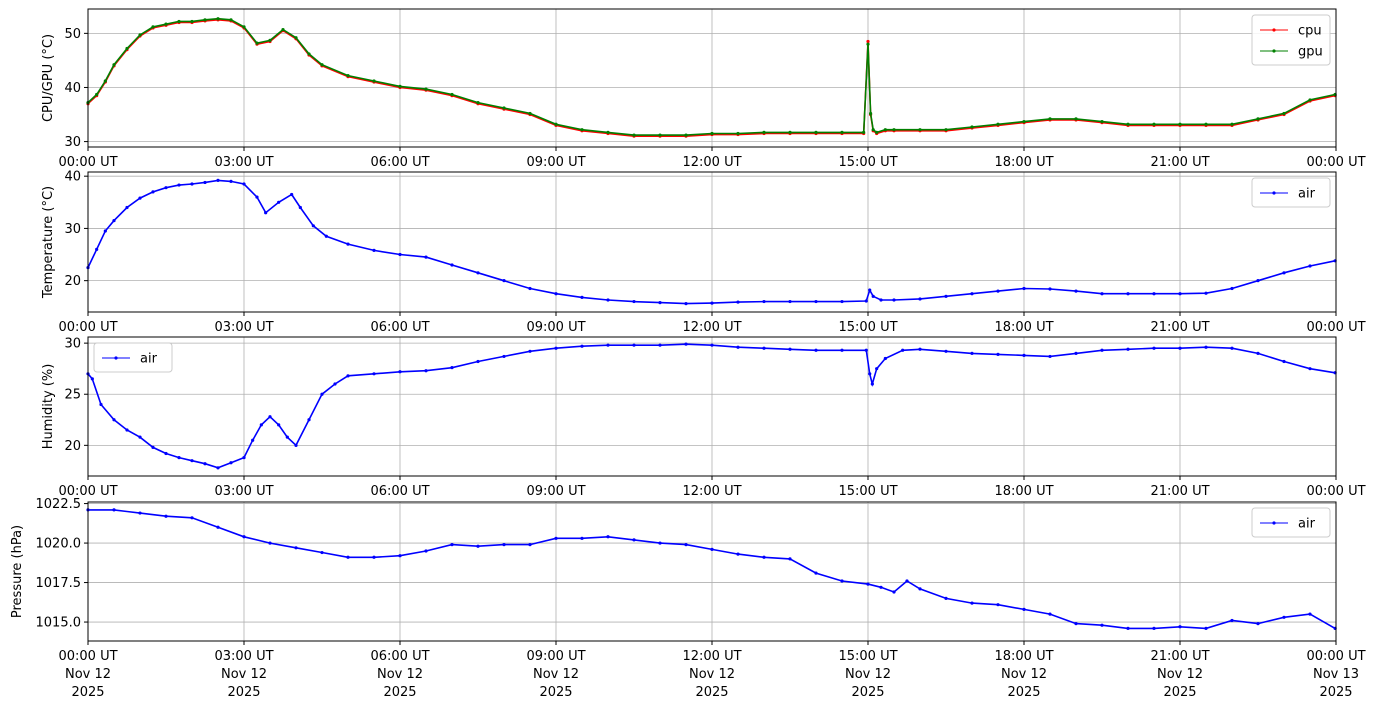 The image size is (1377, 707). What do you see at coordinates (59, 544) in the screenshot?
I see `y-tick-label: 1020.0` at bounding box center [59, 544].